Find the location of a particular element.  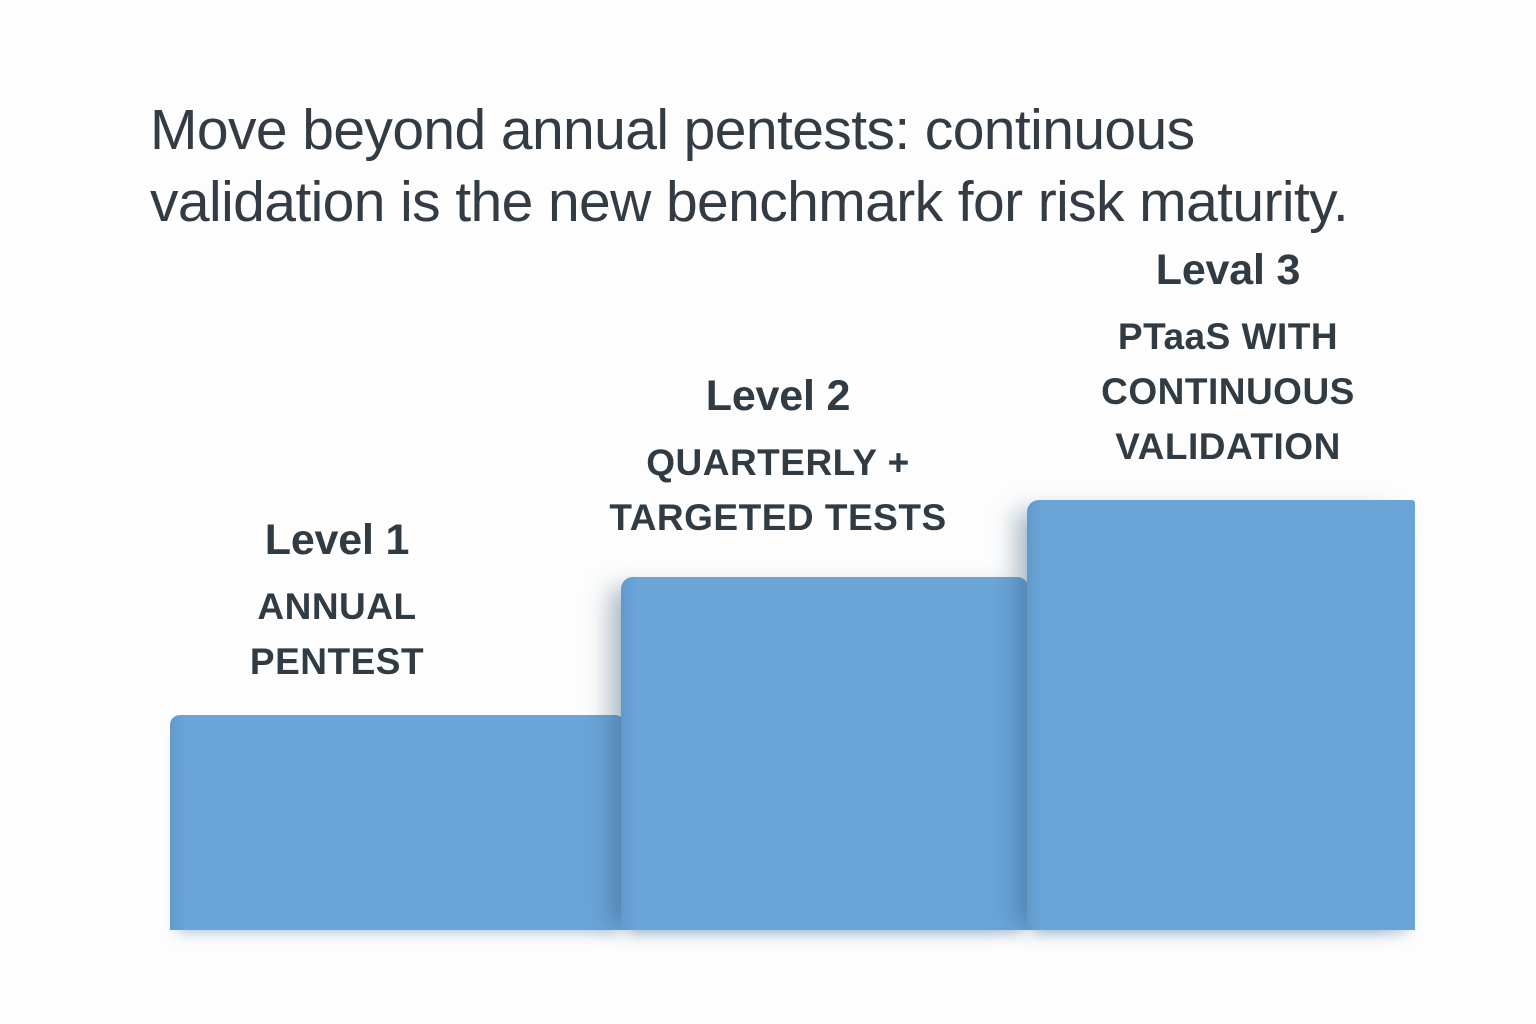

title-line-1: Move beyond annual pentests: continuous is located at coordinates (672, 130).